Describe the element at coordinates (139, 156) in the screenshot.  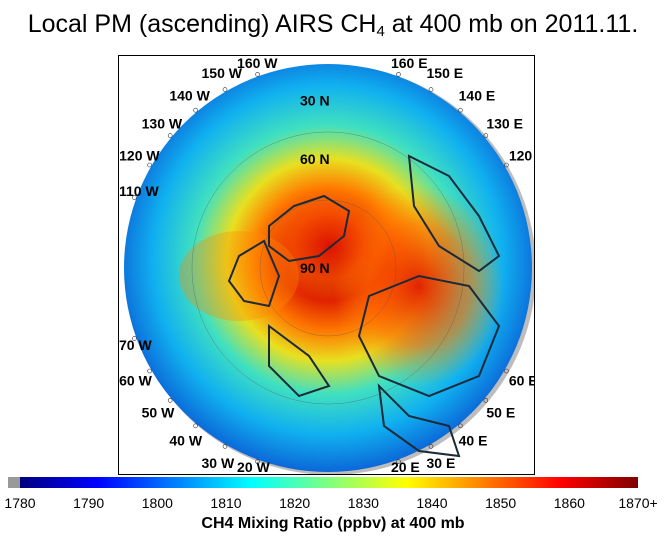
I see `longitude-label: 120 W` at that location.